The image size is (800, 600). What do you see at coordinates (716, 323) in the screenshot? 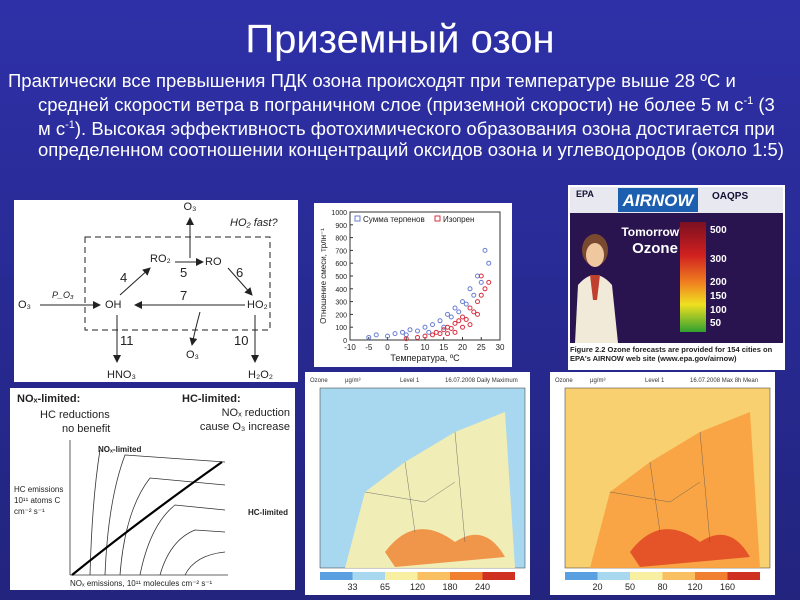
I see `scale-label: 50` at bounding box center [716, 323].